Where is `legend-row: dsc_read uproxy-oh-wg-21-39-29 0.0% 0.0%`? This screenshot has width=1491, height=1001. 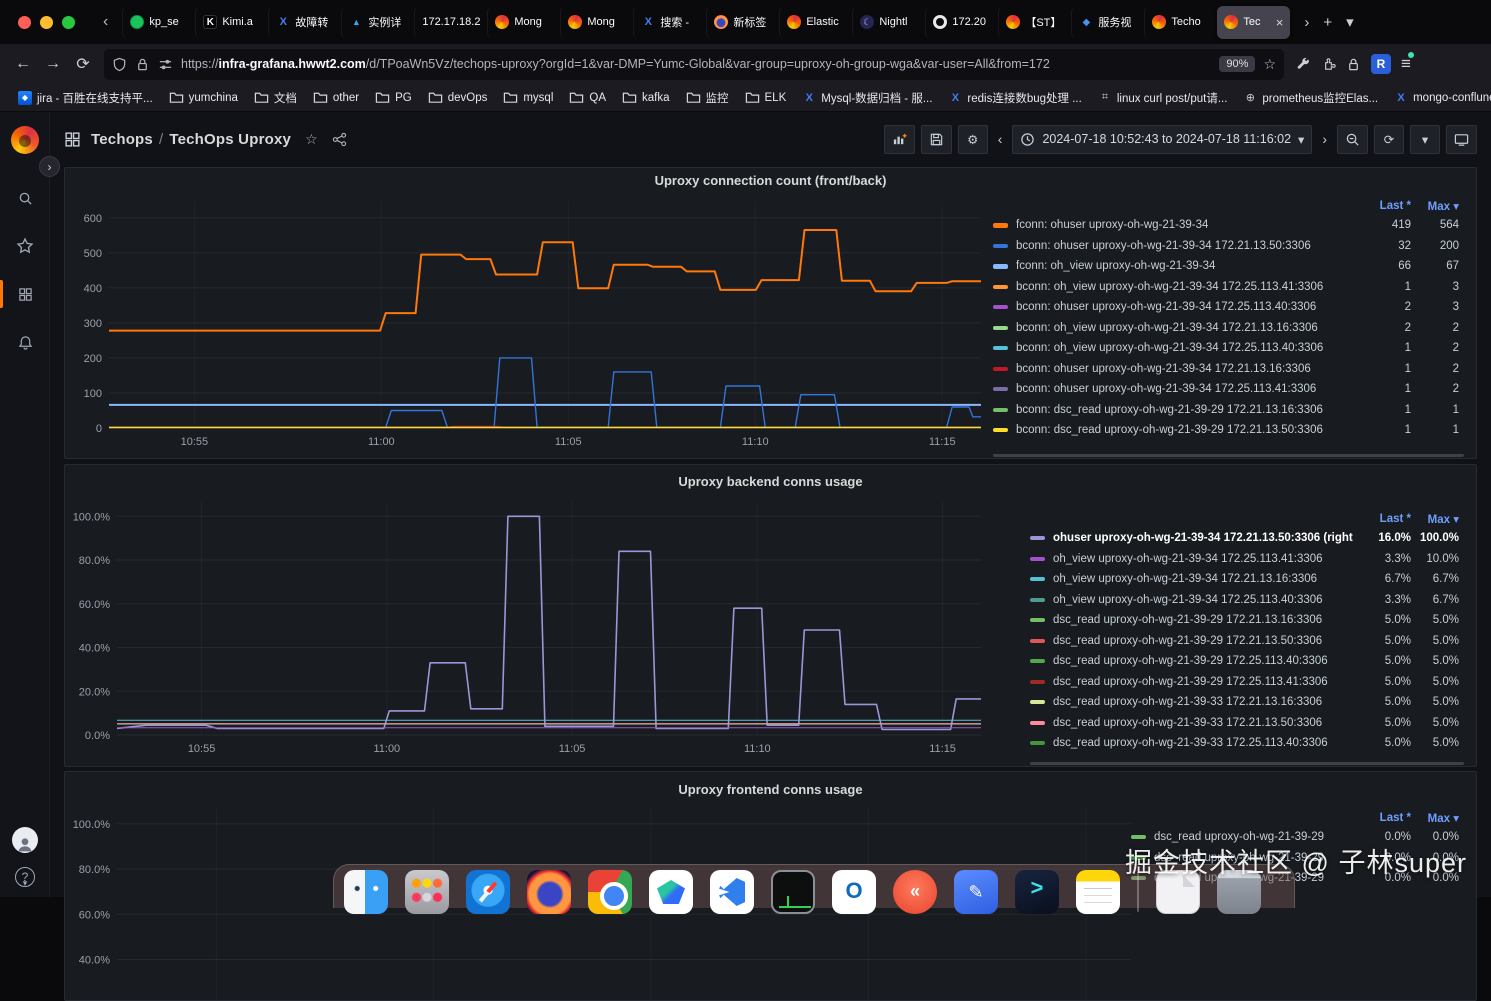 legend-row: dsc_read uproxy-oh-wg-21-39-29 0.0% 0.0% is located at coordinates (1298, 837).